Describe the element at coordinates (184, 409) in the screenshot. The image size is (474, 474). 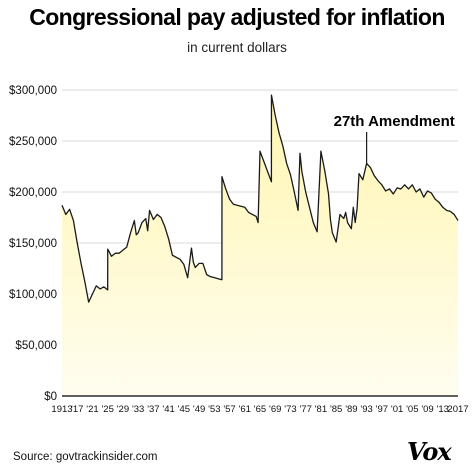
I see `x-tick-label: '45` at that location.